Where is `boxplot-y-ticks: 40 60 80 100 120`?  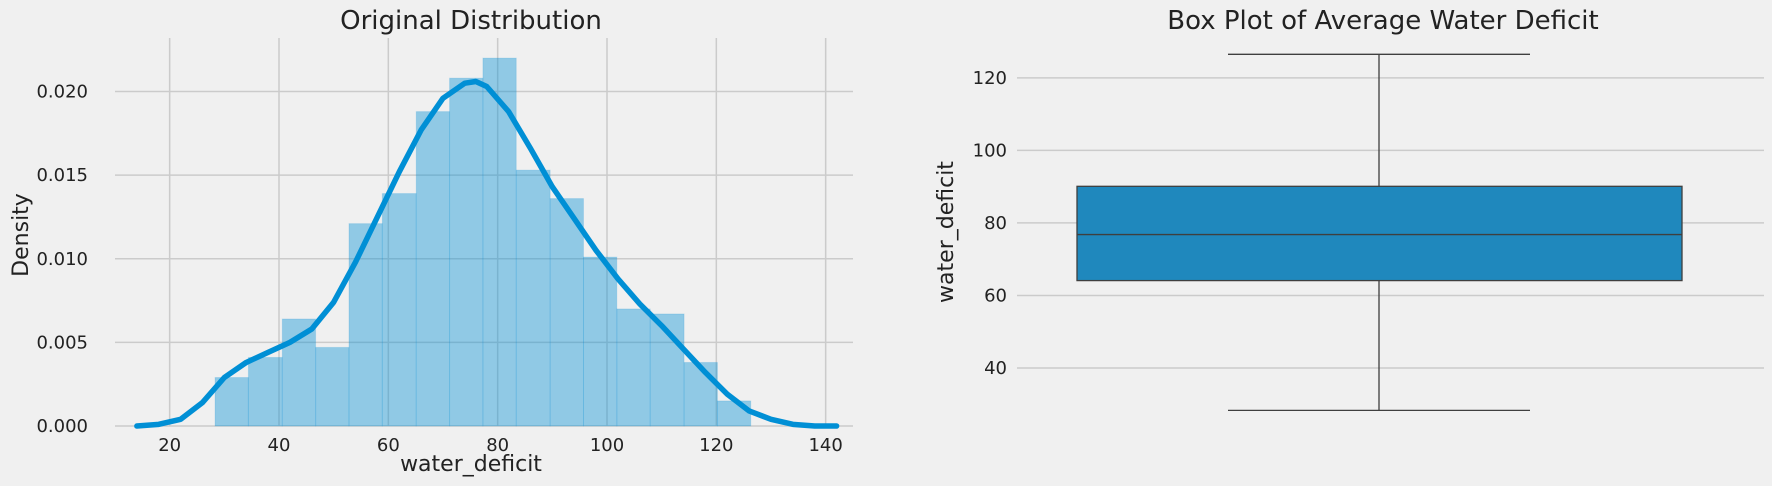
boxplot-y-ticks: 40 60 80 100 120 is located at coordinates (990, 223).